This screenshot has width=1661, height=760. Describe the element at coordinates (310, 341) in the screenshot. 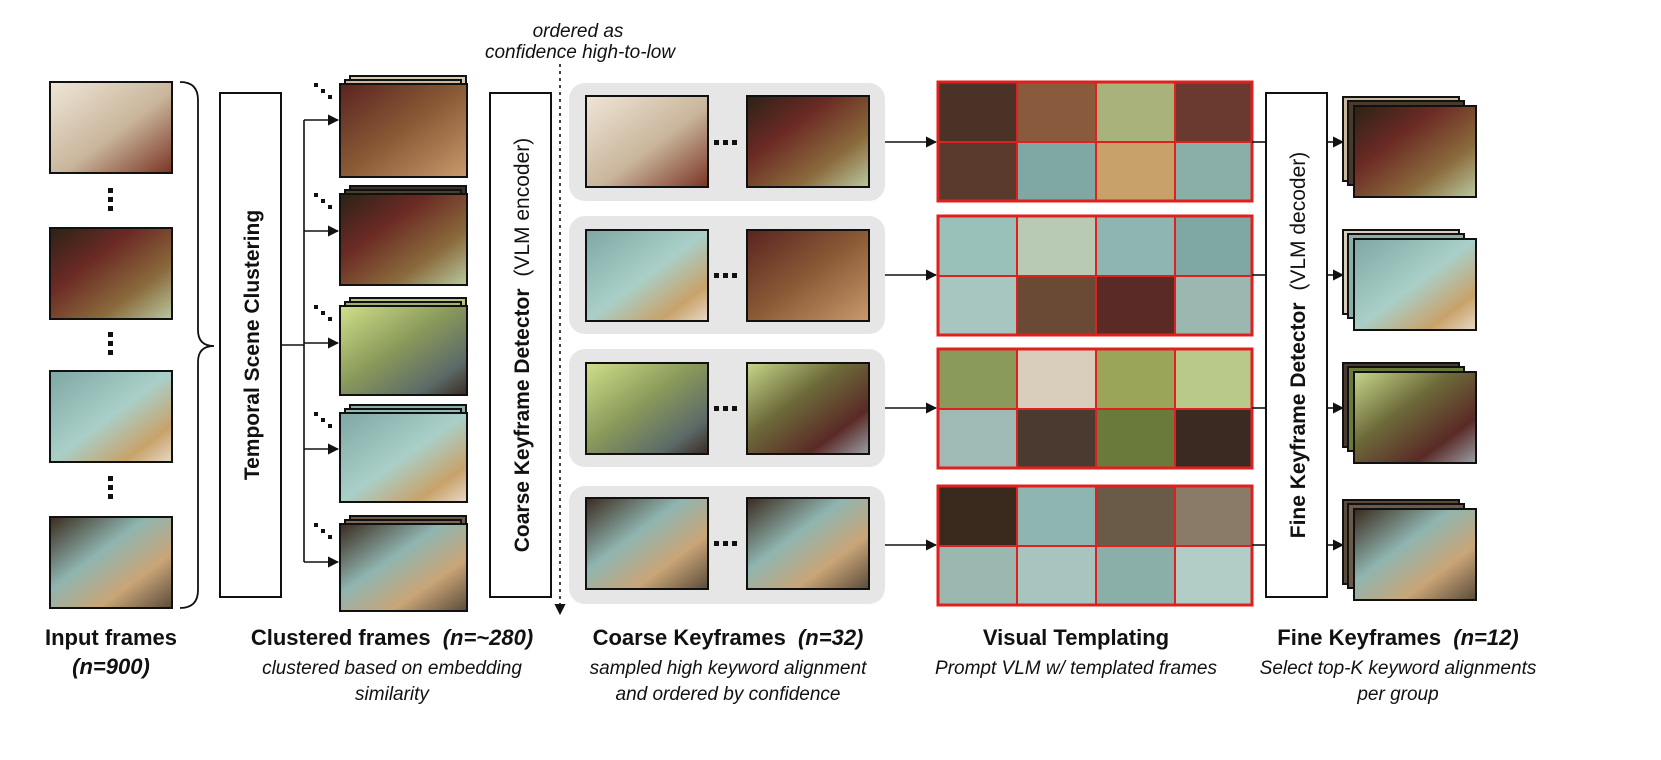

I see `cluster-arrows` at that location.